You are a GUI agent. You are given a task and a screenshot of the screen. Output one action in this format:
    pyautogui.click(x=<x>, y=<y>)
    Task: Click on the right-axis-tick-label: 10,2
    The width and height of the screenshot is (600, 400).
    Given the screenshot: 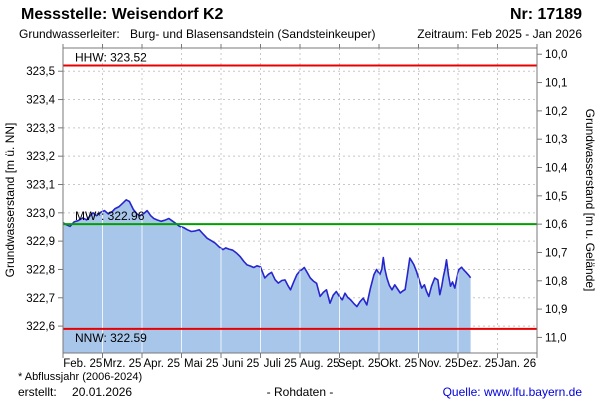 What is the action you would take?
    pyautogui.click(x=556, y=112)
    